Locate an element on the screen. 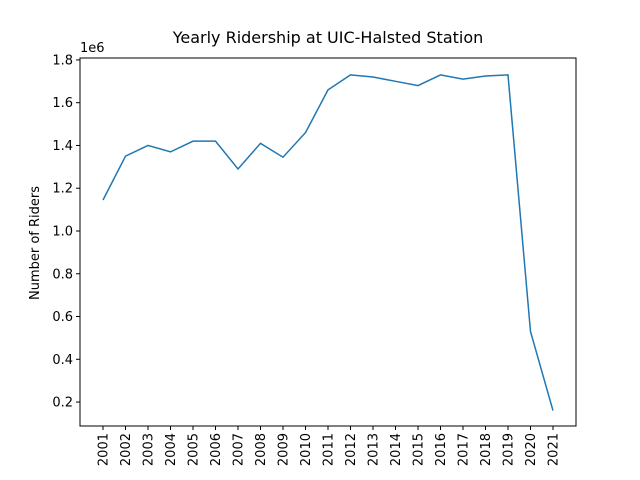 The height and width of the screenshot is (480, 640). x-tick-label: 2019 is located at coordinates (508, 449).